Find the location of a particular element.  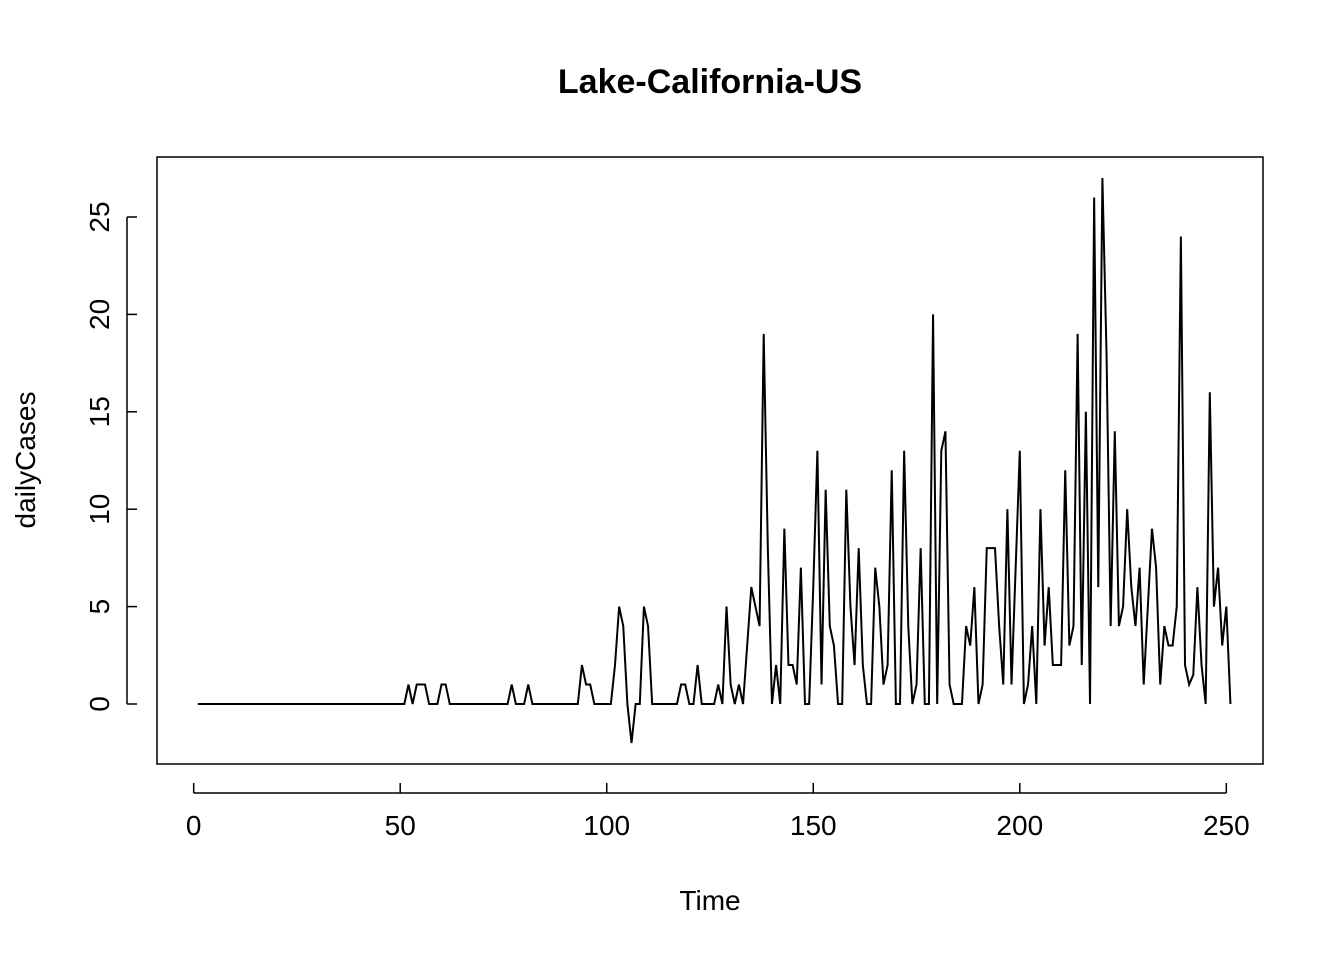

x-tick-label: 250 is located at coordinates (1226, 825).